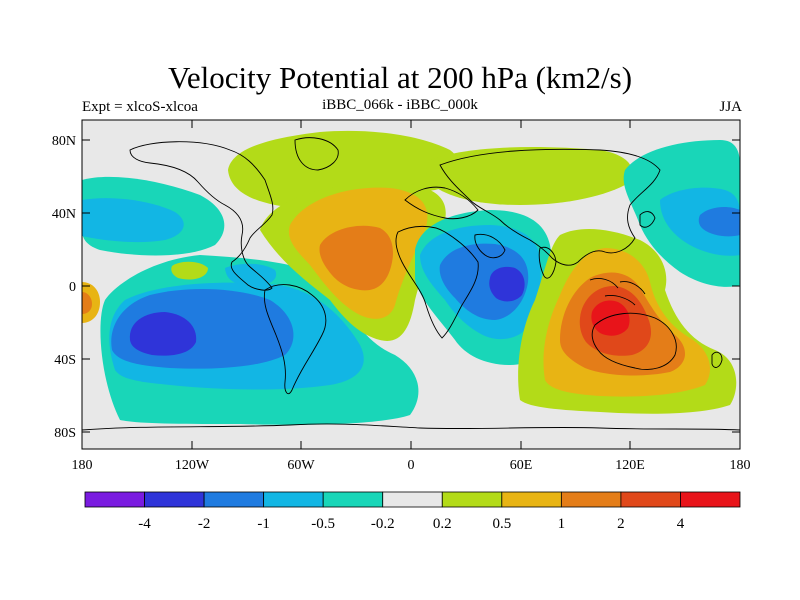 This screenshot has height=600, width=800. What do you see at coordinates (621, 524) in the screenshot?
I see `colorbar-label: 2` at bounding box center [621, 524].